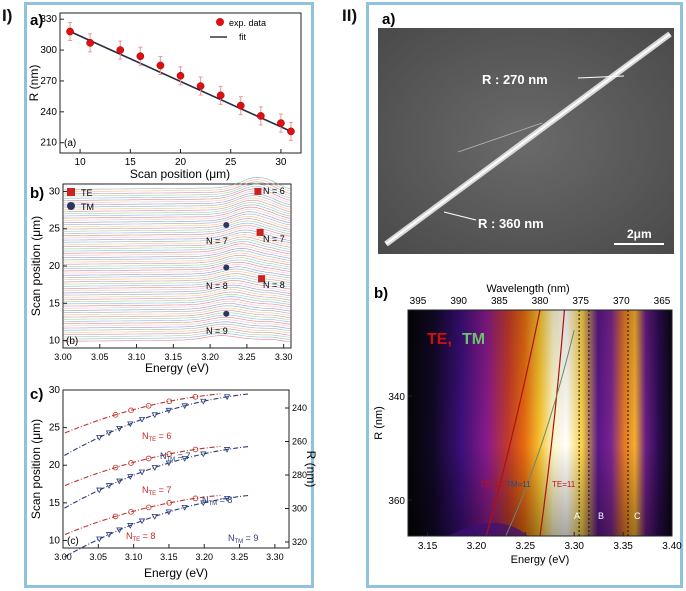 This screenshot has height=591, width=686. I want to click on iib-top-tick-label: 375, so click(580, 301).